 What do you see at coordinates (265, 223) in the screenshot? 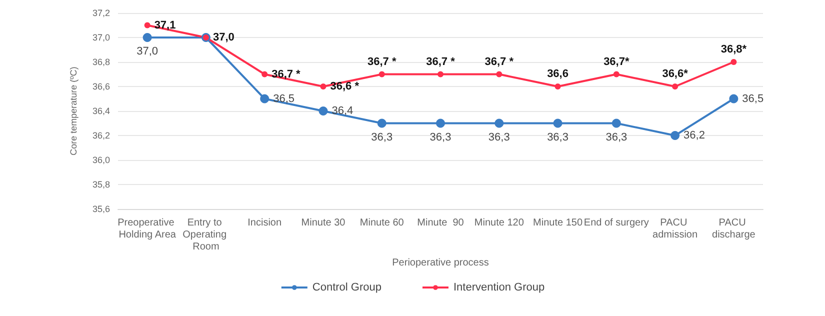
I see `x-tick-label: Incision` at bounding box center [265, 223].